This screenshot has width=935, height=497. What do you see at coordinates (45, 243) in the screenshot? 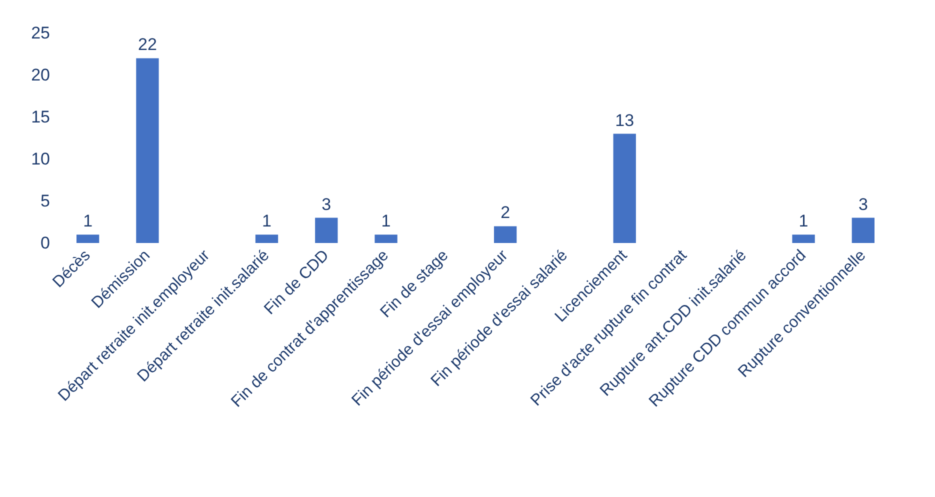
I see `y-tick-label: 0` at bounding box center [45, 243].